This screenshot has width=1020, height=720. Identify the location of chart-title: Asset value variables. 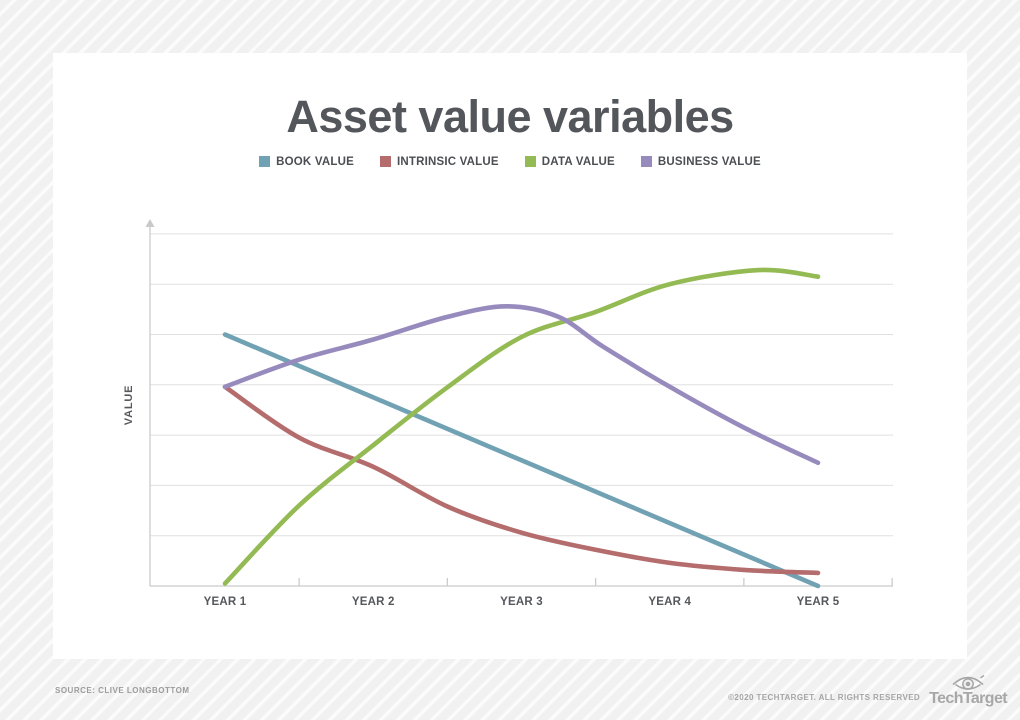
(510, 116).